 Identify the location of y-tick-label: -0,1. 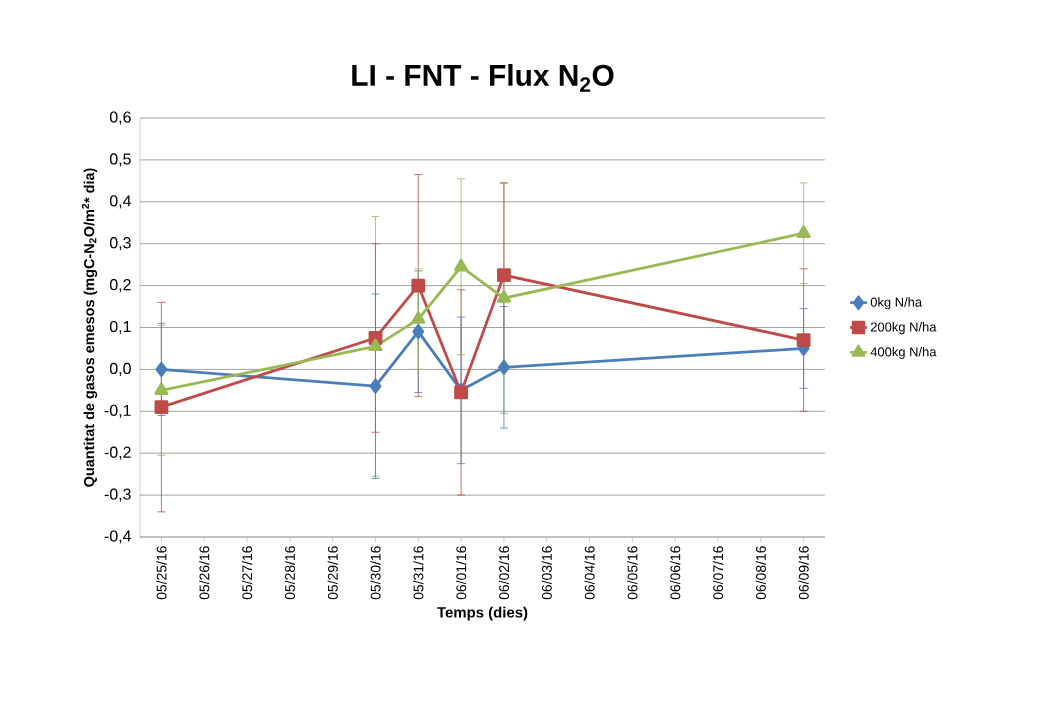
(117, 411).